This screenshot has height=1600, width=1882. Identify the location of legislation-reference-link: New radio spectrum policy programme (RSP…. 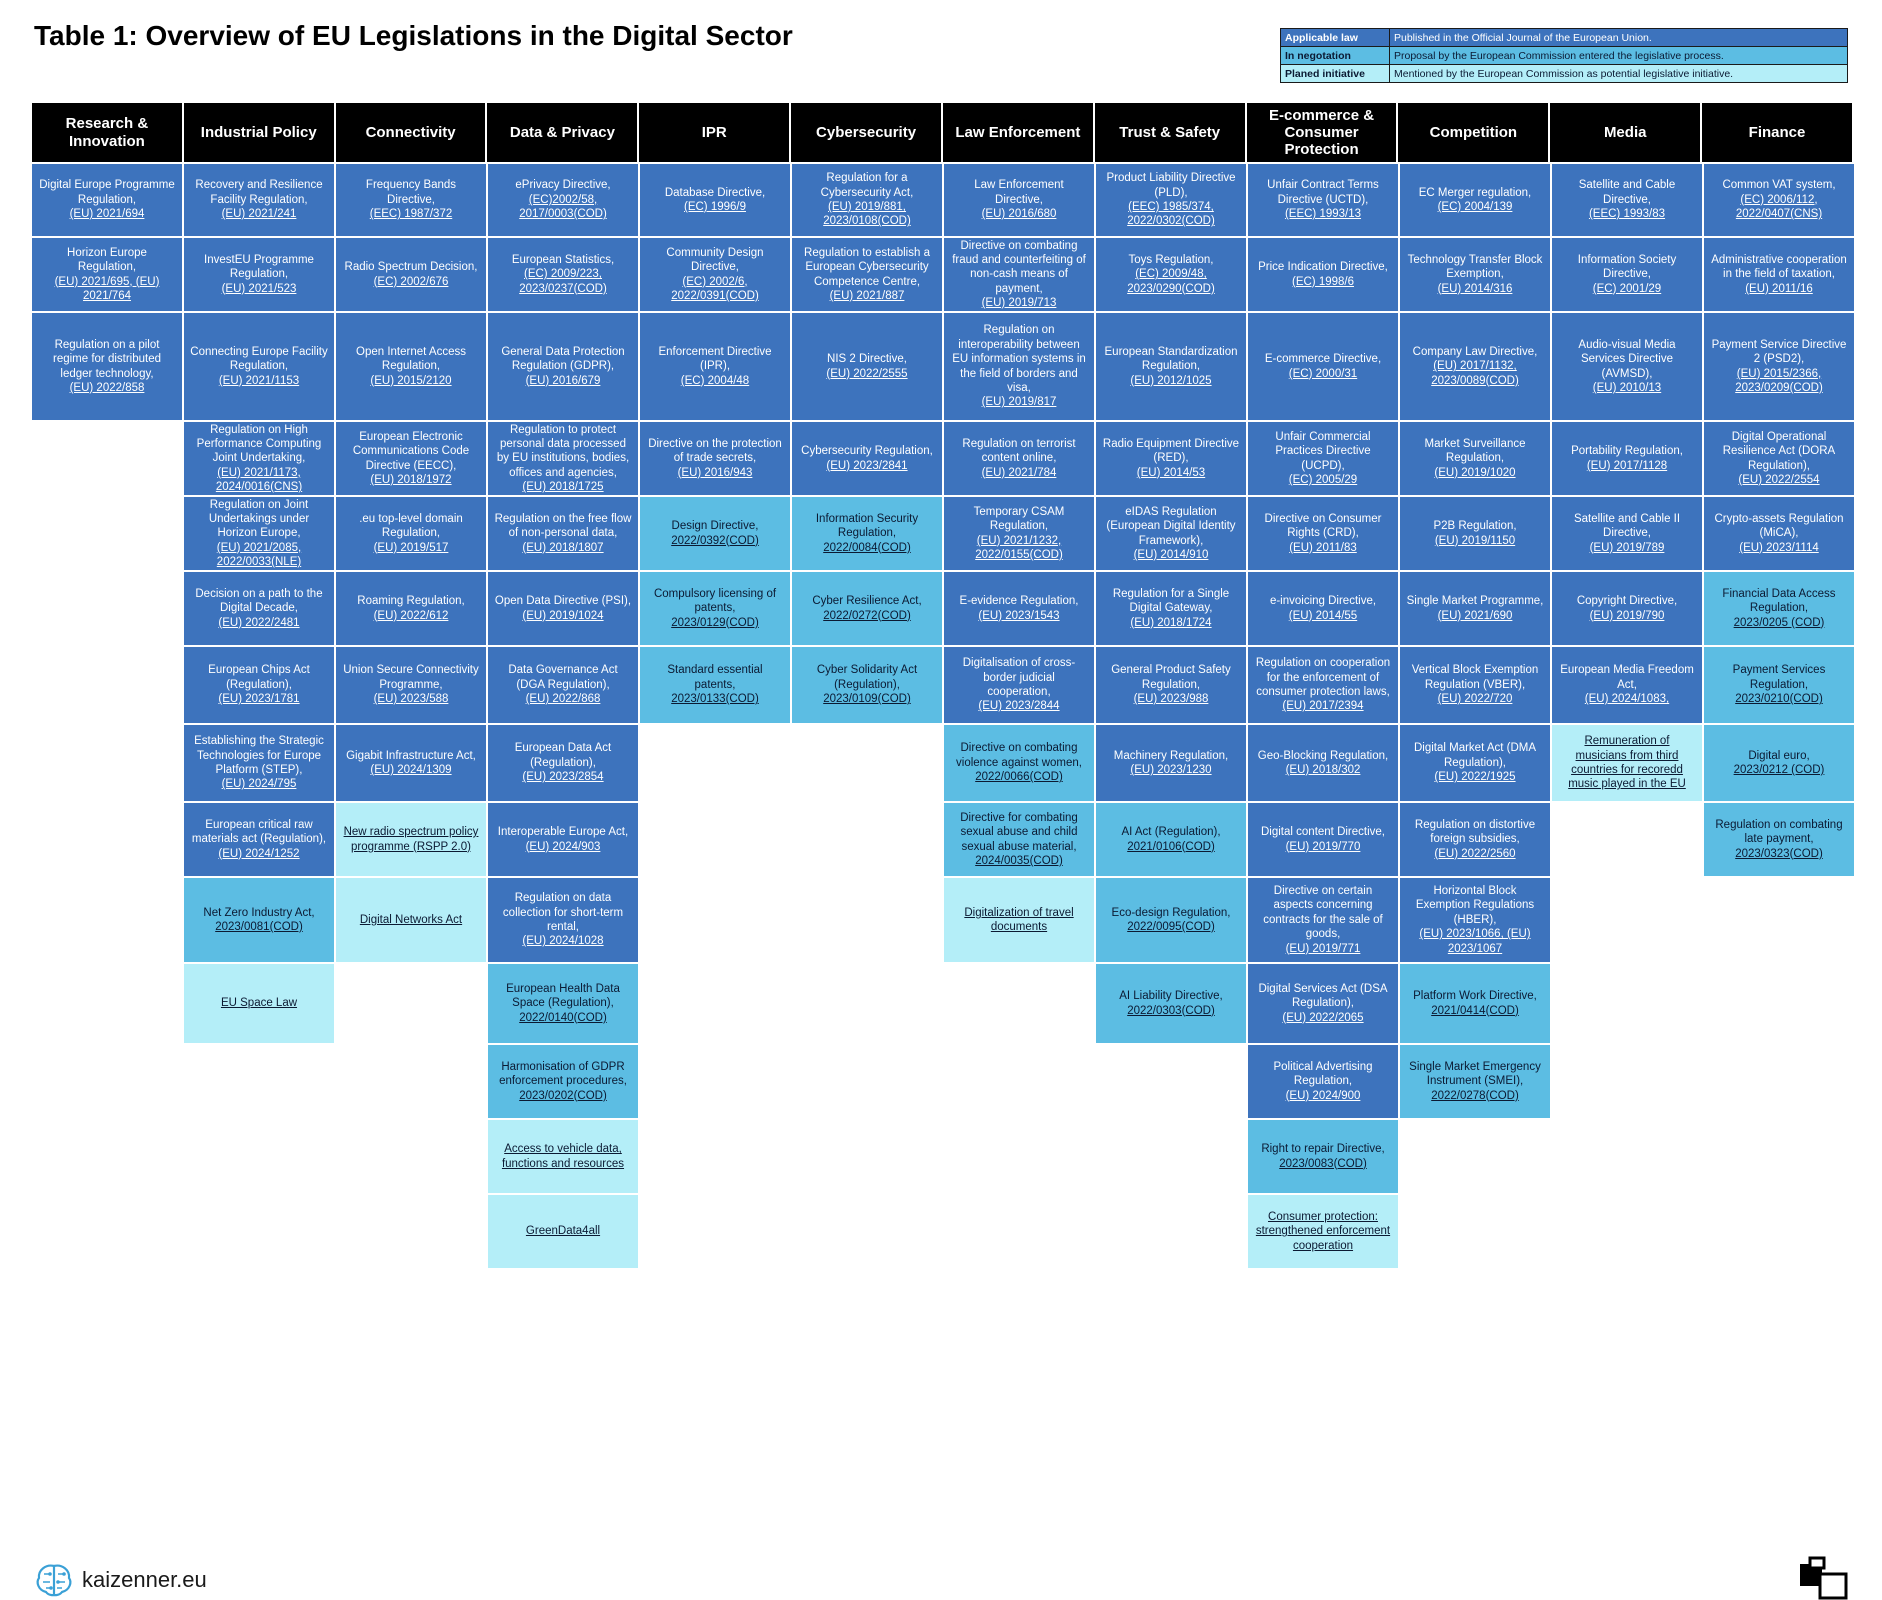
(411, 839).